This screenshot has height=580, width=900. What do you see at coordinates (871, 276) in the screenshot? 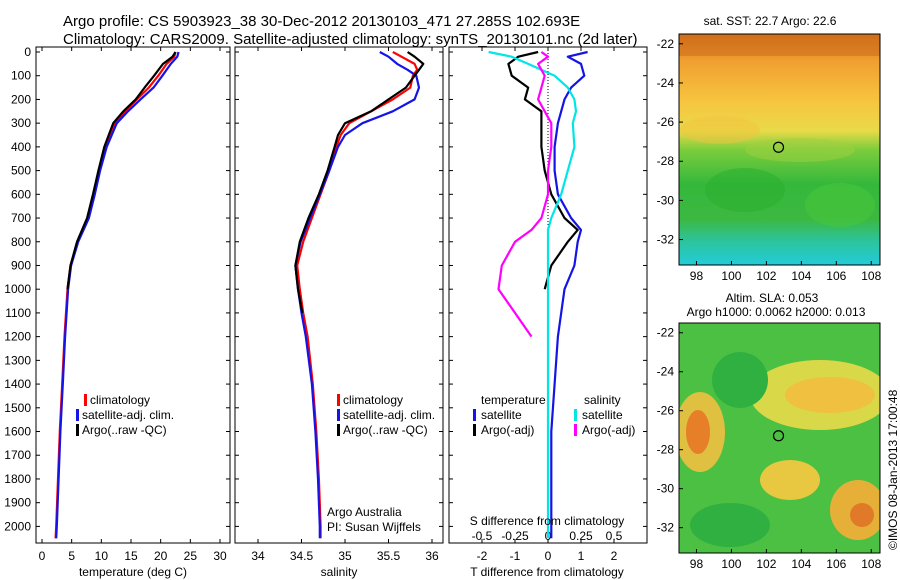
I see `map-lon-tick-label: 108` at bounding box center [871, 276].